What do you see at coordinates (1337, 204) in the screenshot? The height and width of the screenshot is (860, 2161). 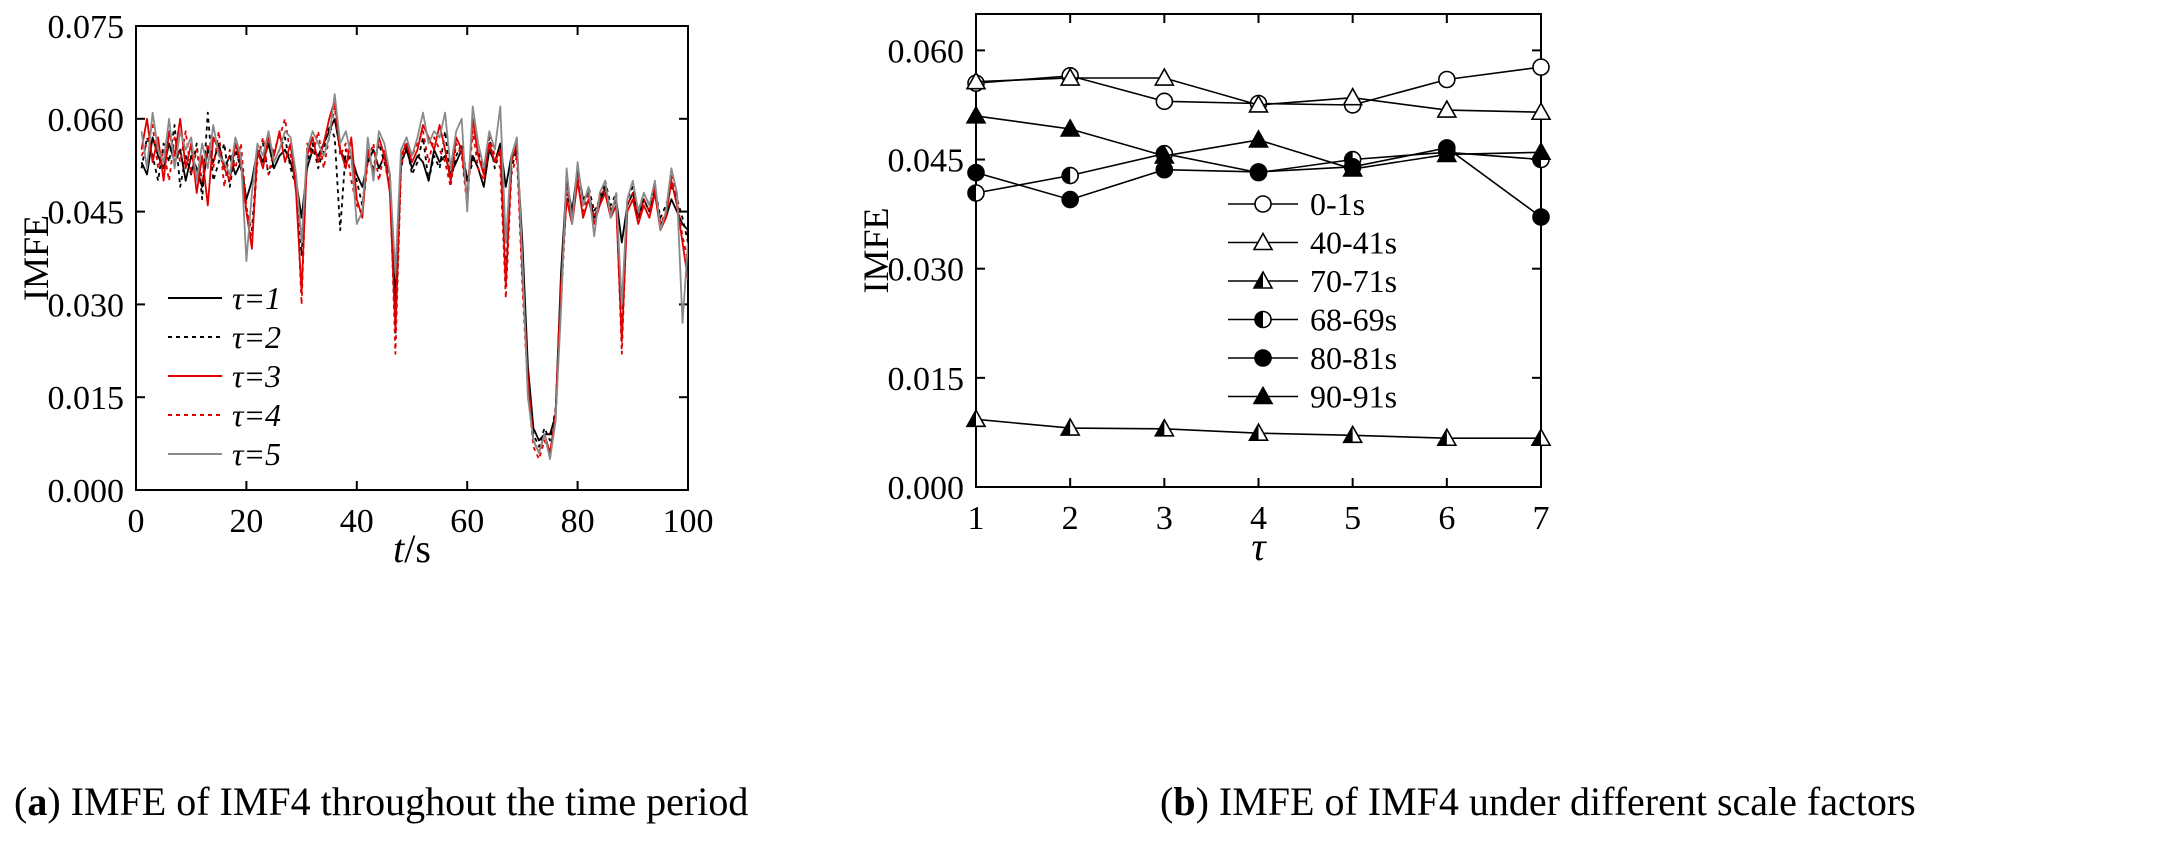 I see `legend-label: 0-1s` at bounding box center [1337, 204].